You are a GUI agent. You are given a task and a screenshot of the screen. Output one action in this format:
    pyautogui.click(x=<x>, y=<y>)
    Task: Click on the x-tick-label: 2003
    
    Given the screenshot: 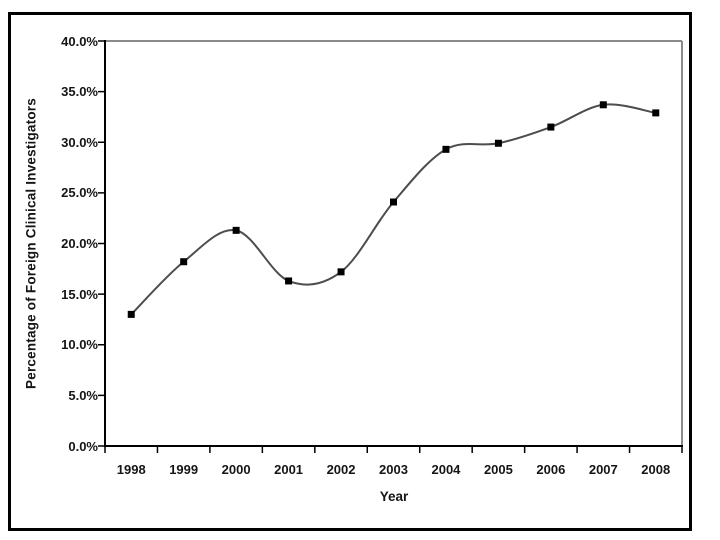 What is the action you would take?
    pyautogui.click(x=393, y=469)
    